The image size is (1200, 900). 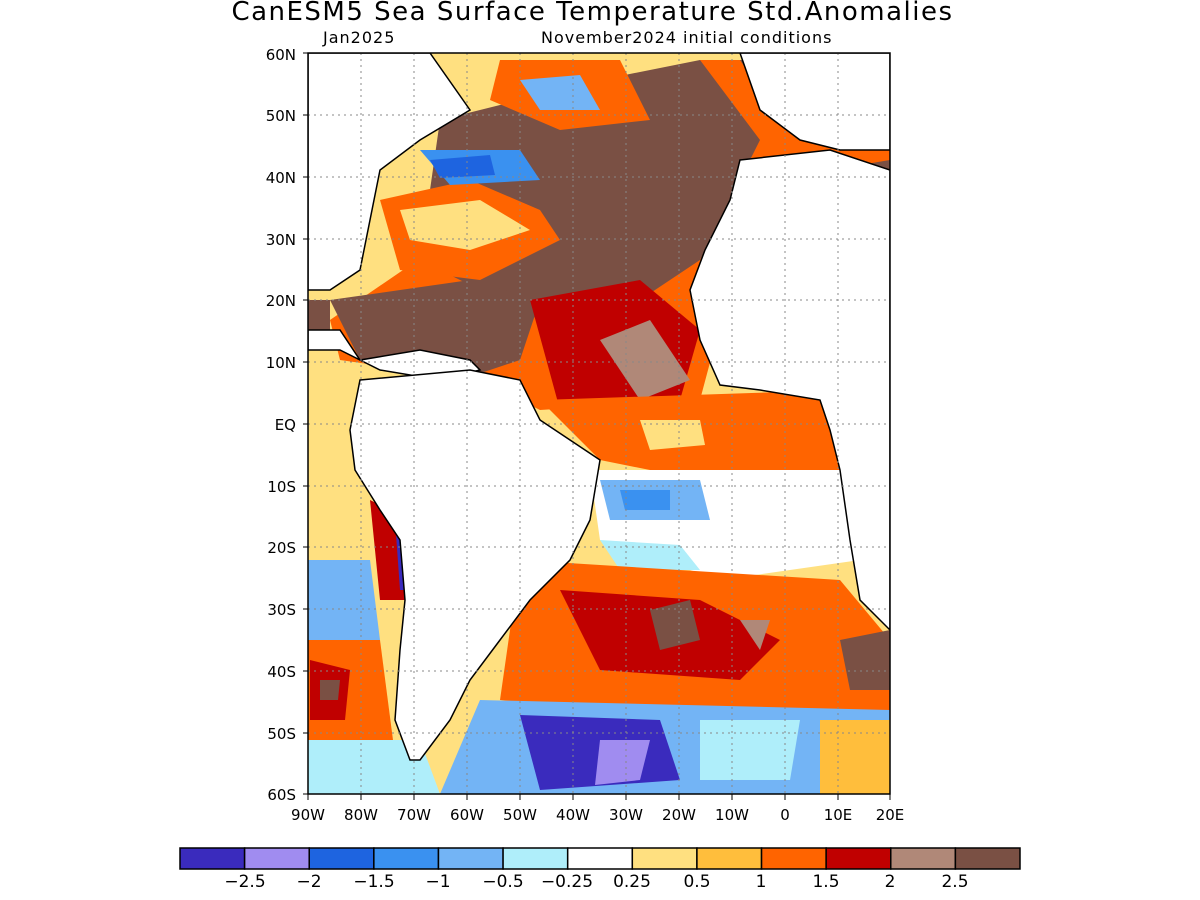 What do you see at coordinates (567, 882) in the screenshot?
I see `colorbar-tick-label: −0.25` at bounding box center [567, 882].